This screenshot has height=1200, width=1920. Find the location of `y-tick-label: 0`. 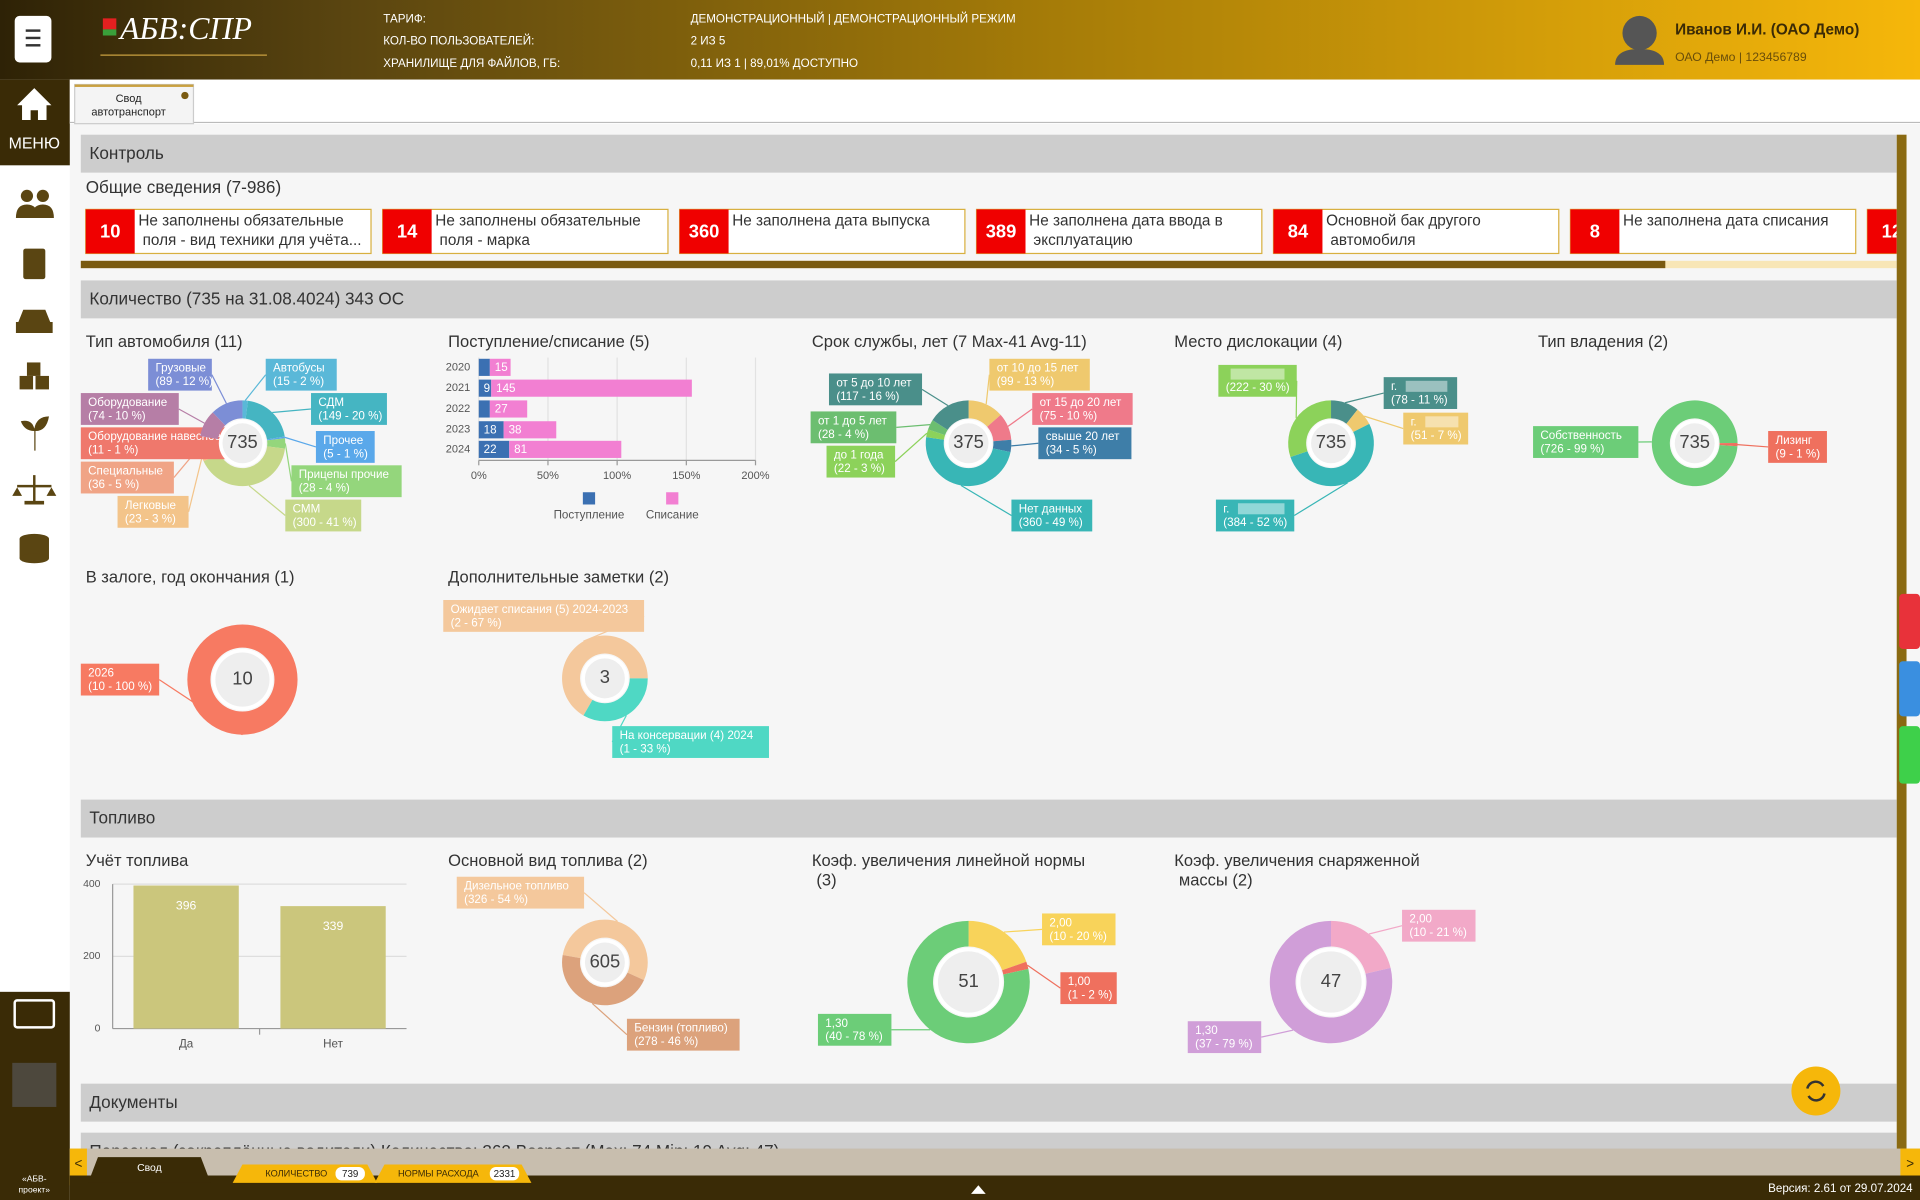

y-tick-label: 0 is located at coordinates (98, 1028).